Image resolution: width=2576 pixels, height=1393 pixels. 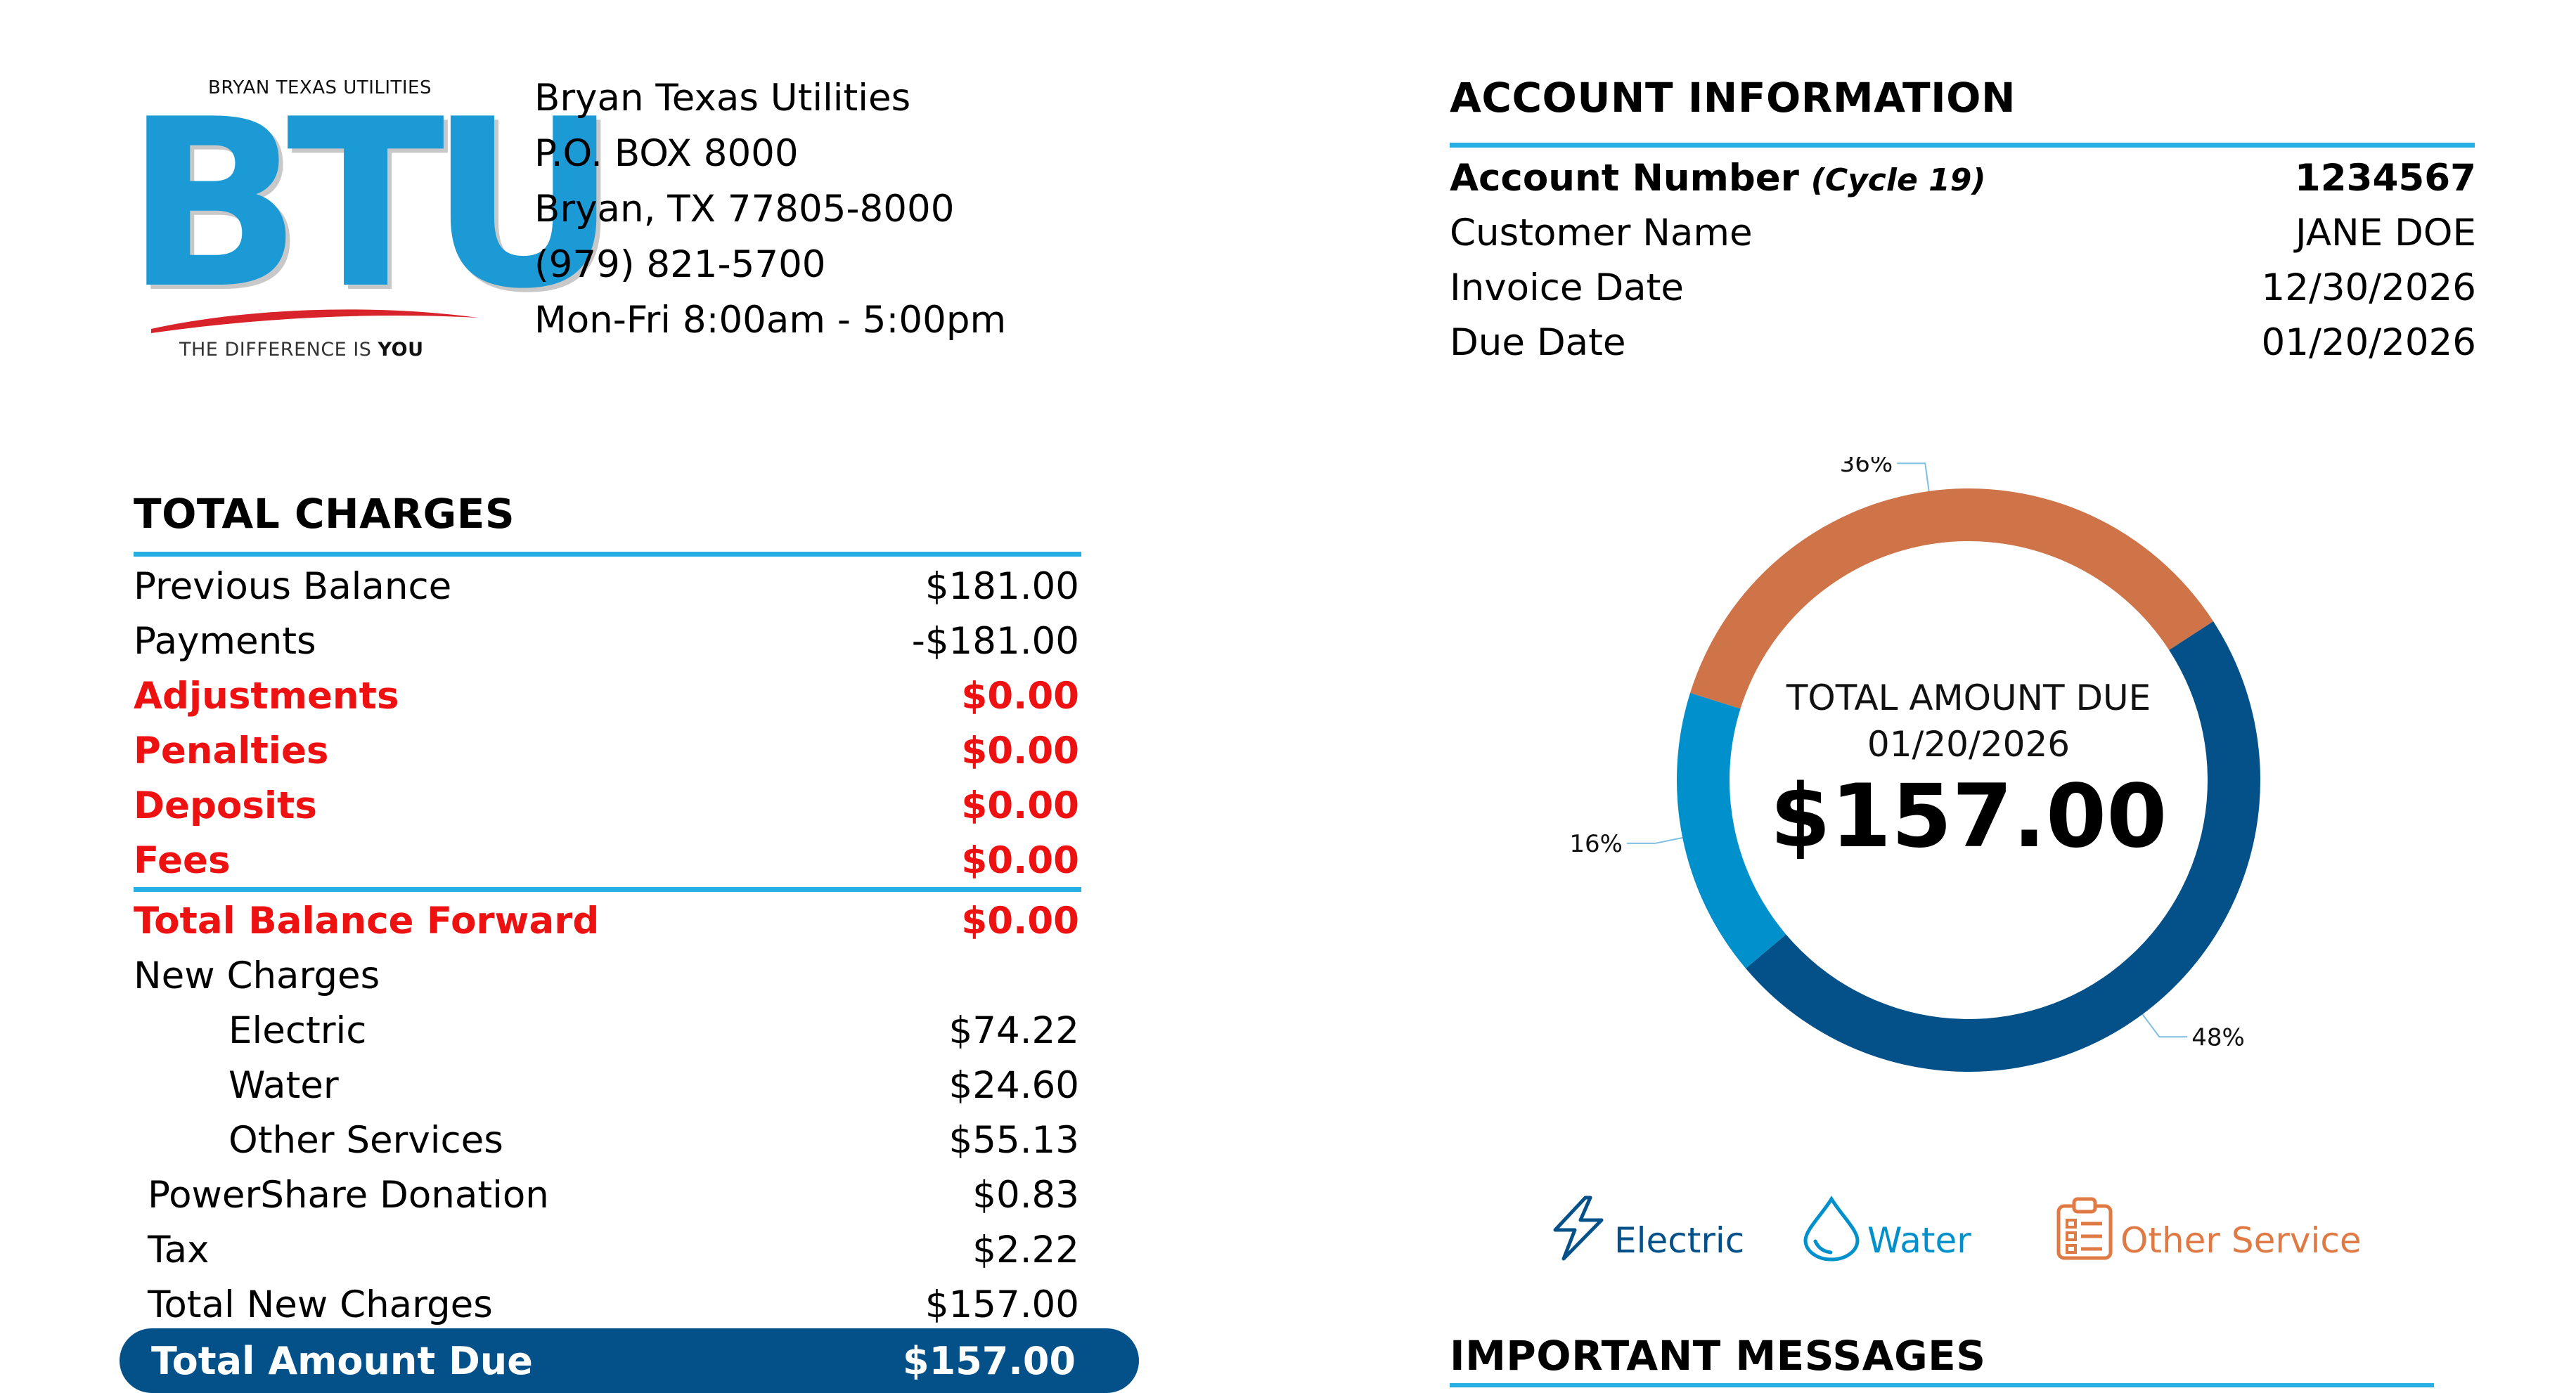 I want to click on logo-tagline: THE DIFFERENCE IS YOU, so click(x=301, y=350).